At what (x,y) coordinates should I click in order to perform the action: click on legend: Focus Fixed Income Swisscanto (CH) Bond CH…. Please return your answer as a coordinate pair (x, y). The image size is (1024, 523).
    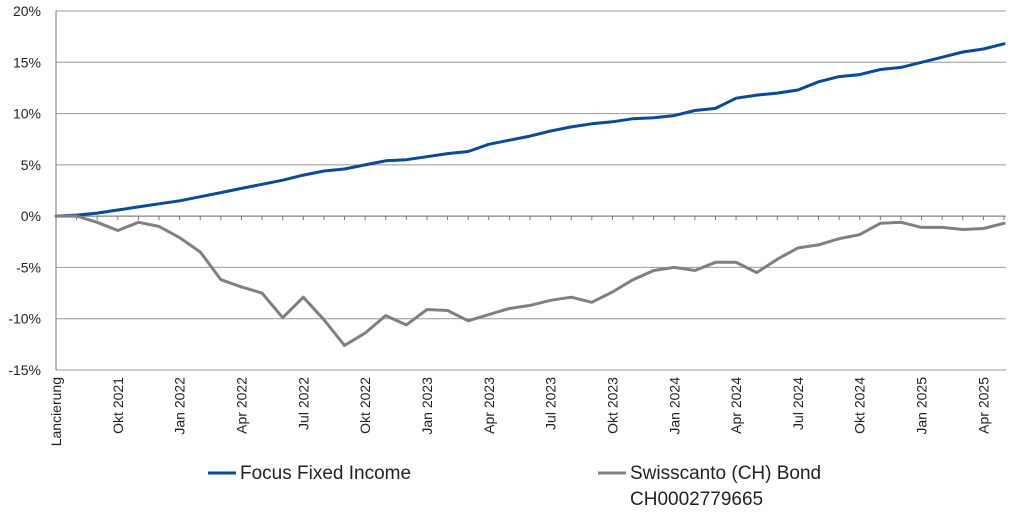
    Looking at the image, I should click on (514, 486).